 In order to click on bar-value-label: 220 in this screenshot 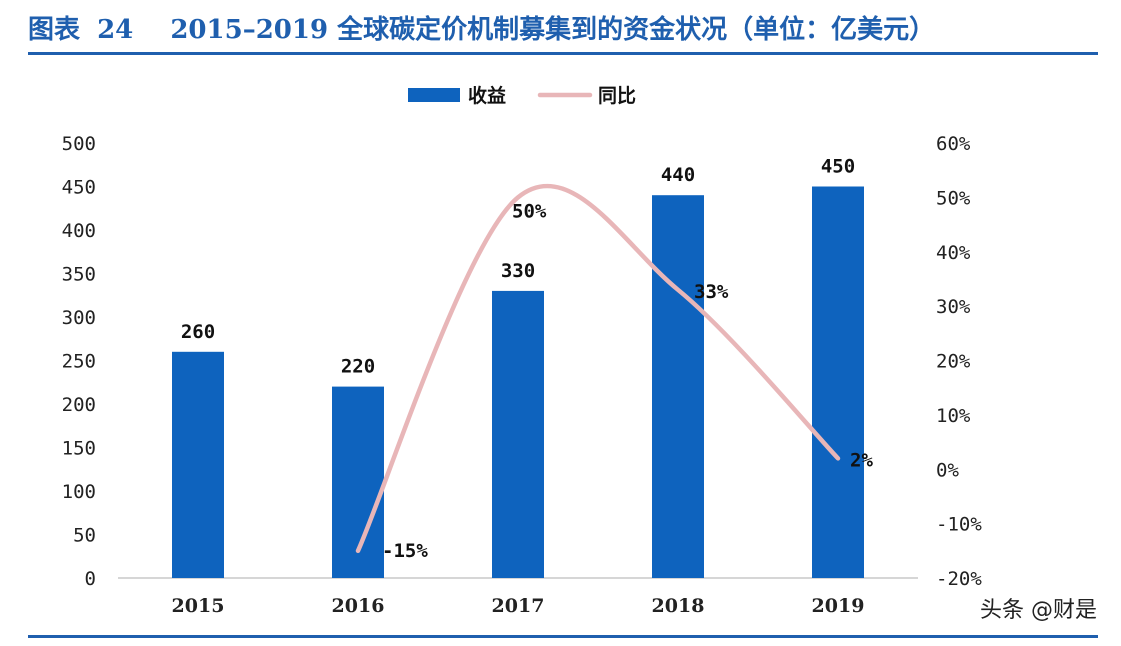, I will do `click(358, 367)`.